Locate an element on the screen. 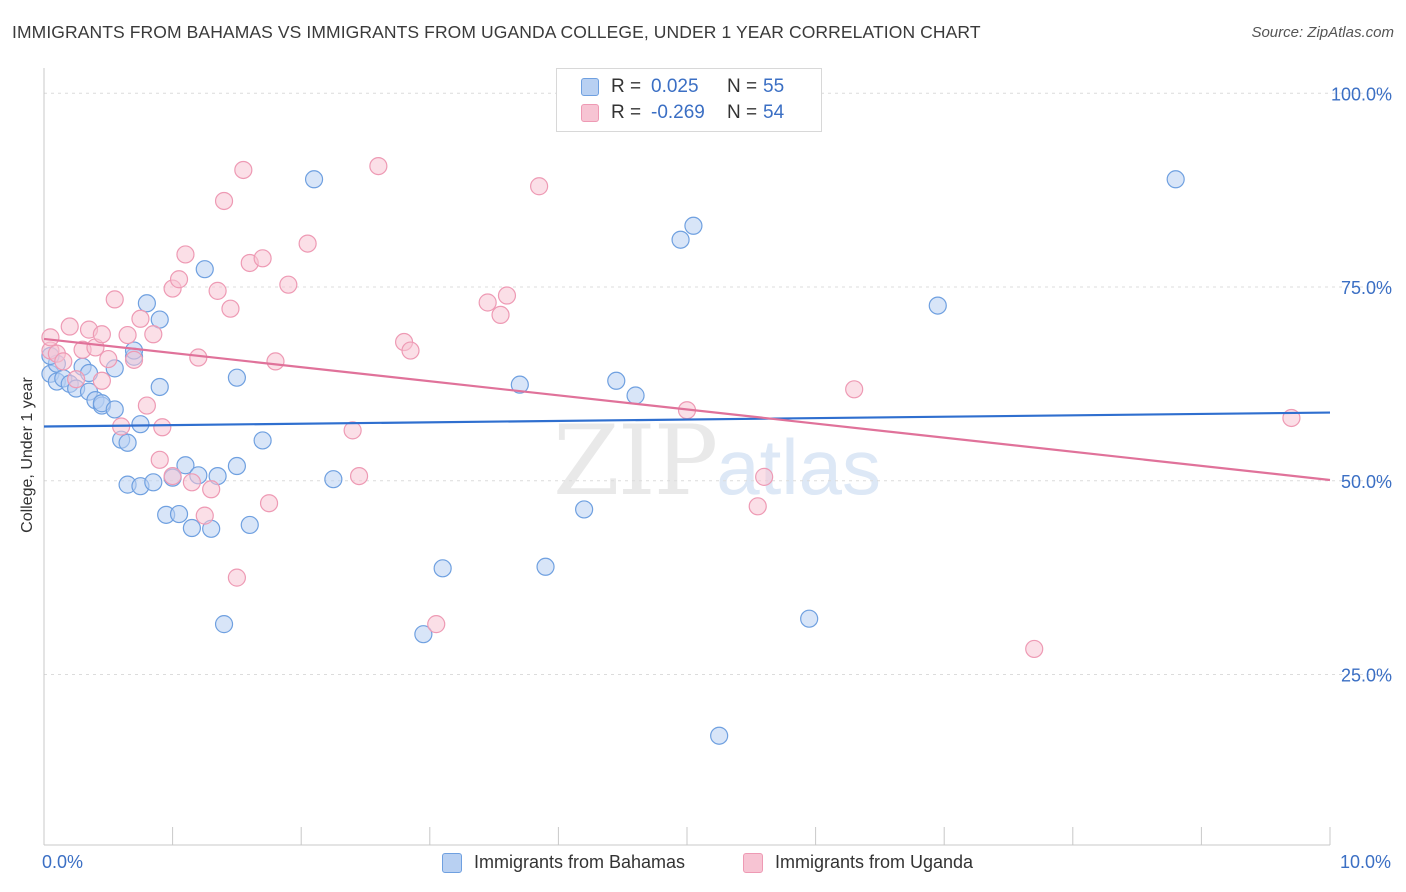 This screenshot has height=892, width=1406. n-value: 55 is located at coordinates (774, 86).